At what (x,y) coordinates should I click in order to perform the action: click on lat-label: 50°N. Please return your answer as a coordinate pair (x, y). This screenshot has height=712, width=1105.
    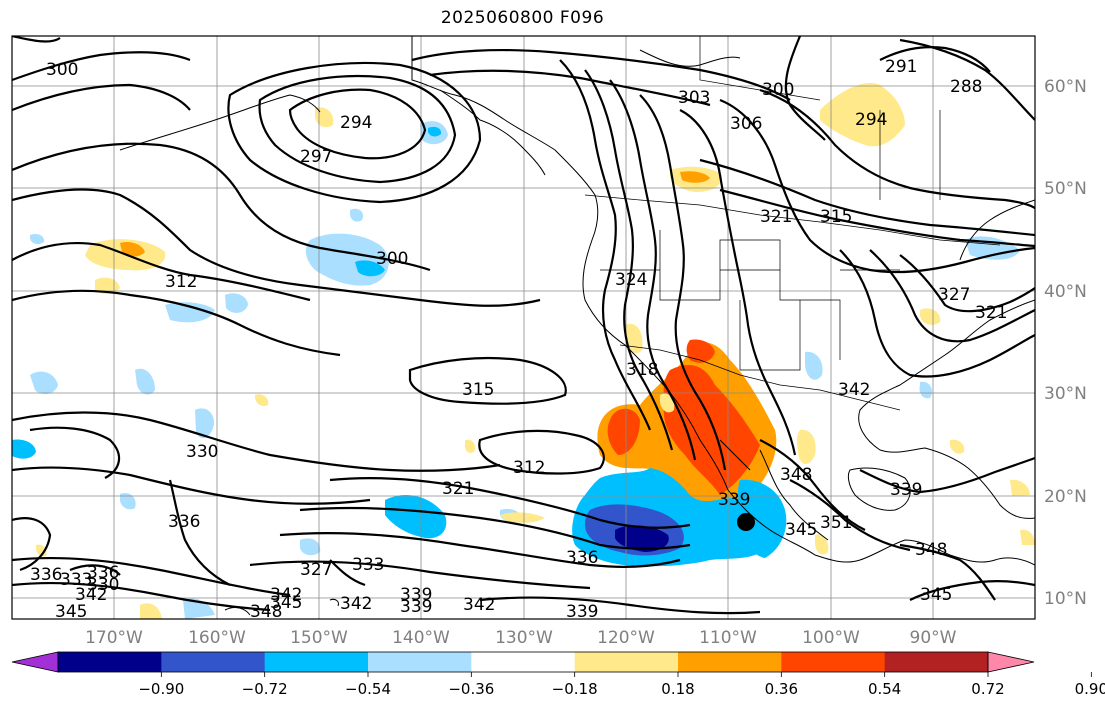
    Looking at the image, I should click on (1065, 189).